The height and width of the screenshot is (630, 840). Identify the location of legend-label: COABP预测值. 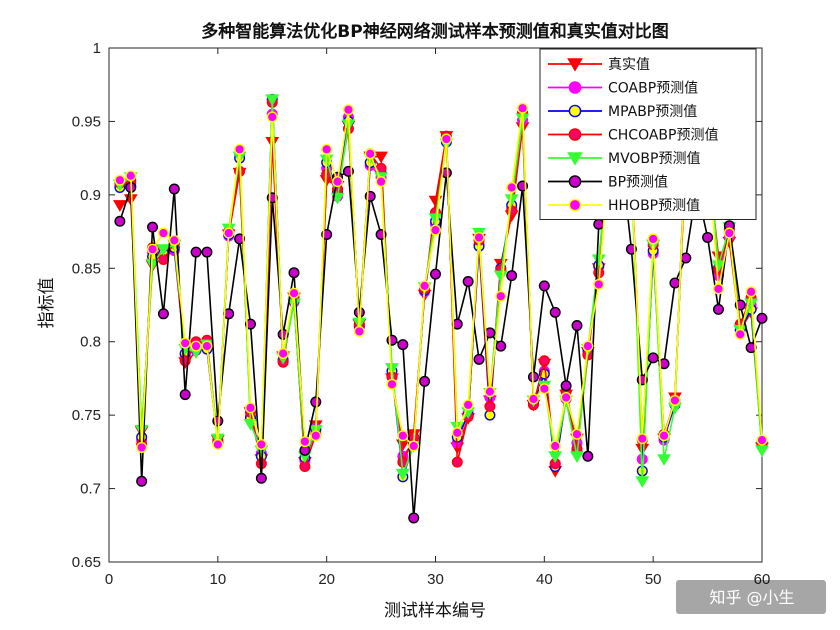
(653, 89).